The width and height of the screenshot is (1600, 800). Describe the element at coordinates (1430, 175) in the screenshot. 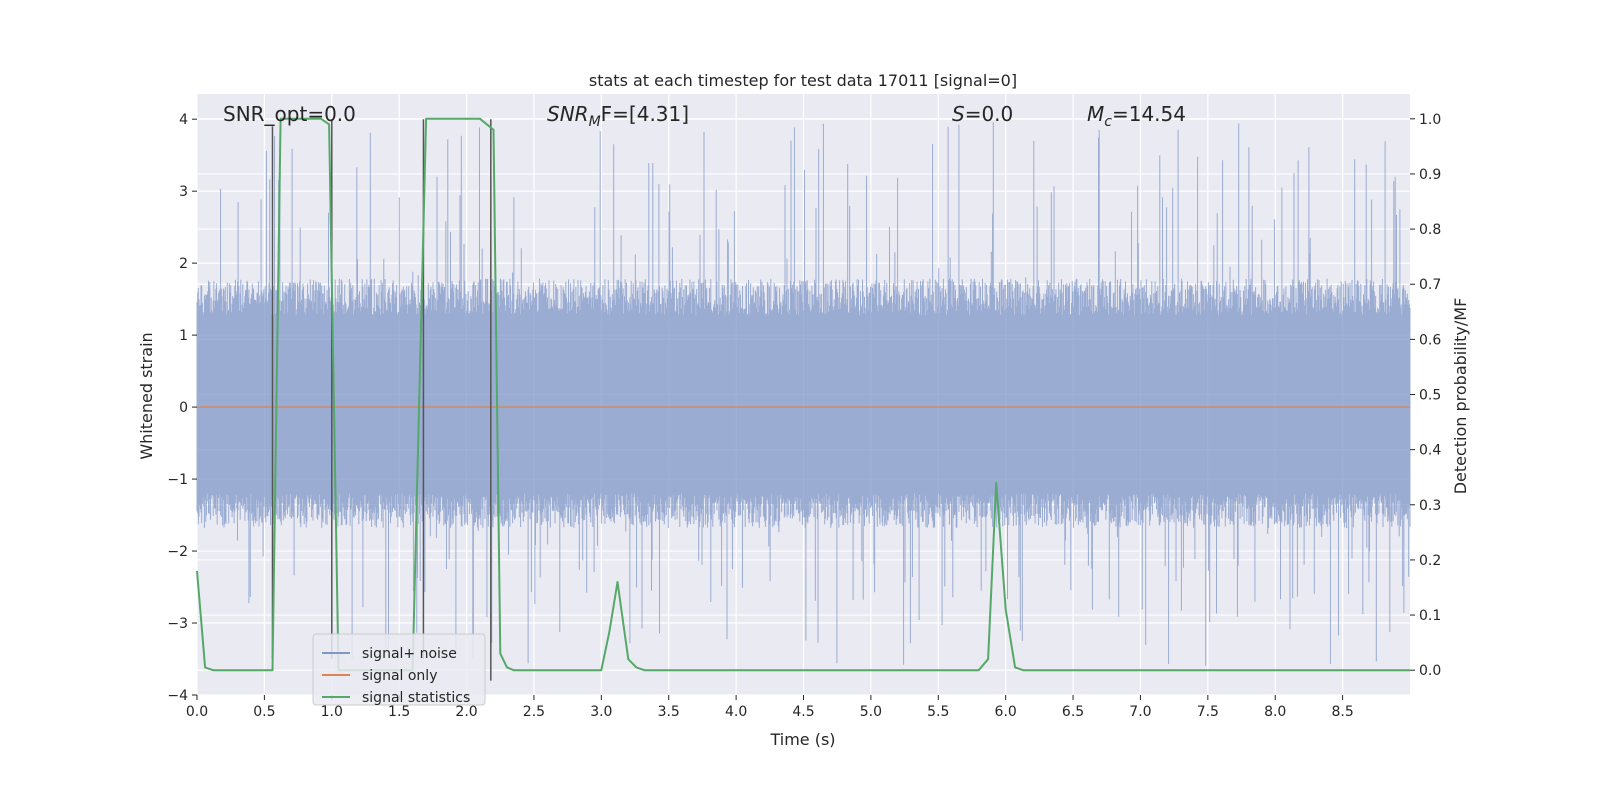

I see `y-right-tick-label: 0.9` at that location.